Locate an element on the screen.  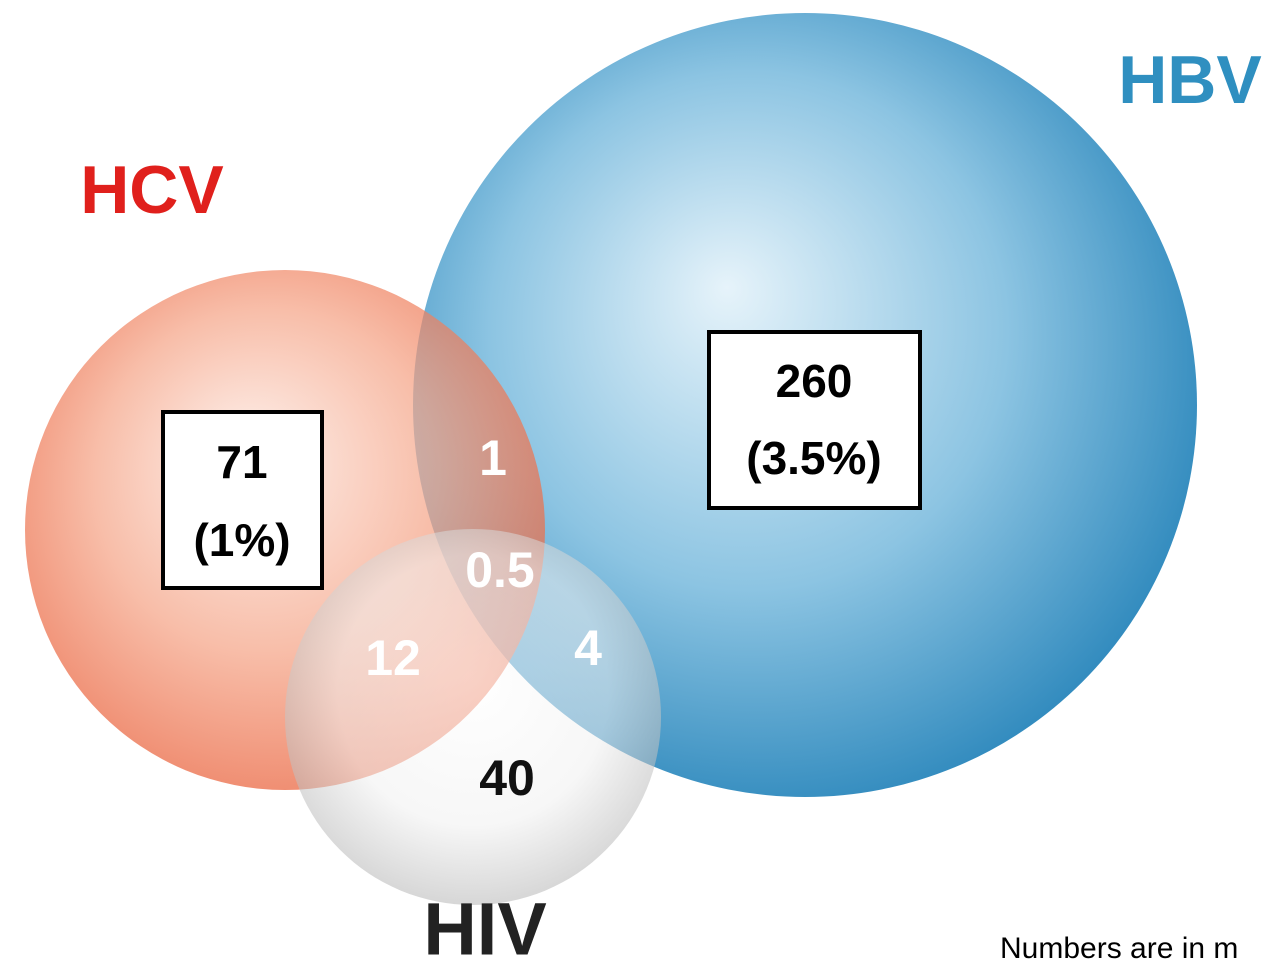
region-label: 260 is located at coordinates (814, 381).